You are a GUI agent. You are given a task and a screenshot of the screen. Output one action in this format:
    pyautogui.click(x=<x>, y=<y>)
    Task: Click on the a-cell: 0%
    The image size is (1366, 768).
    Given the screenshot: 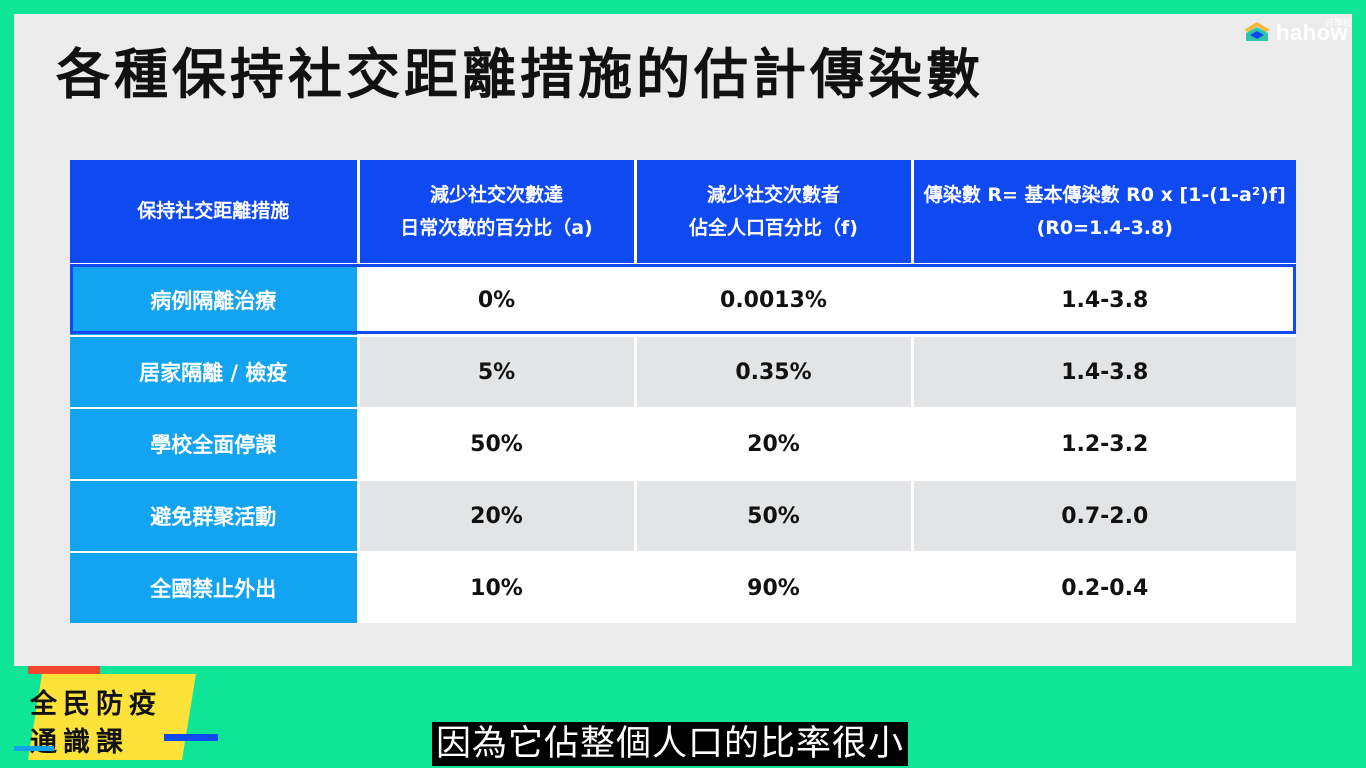 What is the action you would take?
    pyautogui.click(x=497, y=299)
    